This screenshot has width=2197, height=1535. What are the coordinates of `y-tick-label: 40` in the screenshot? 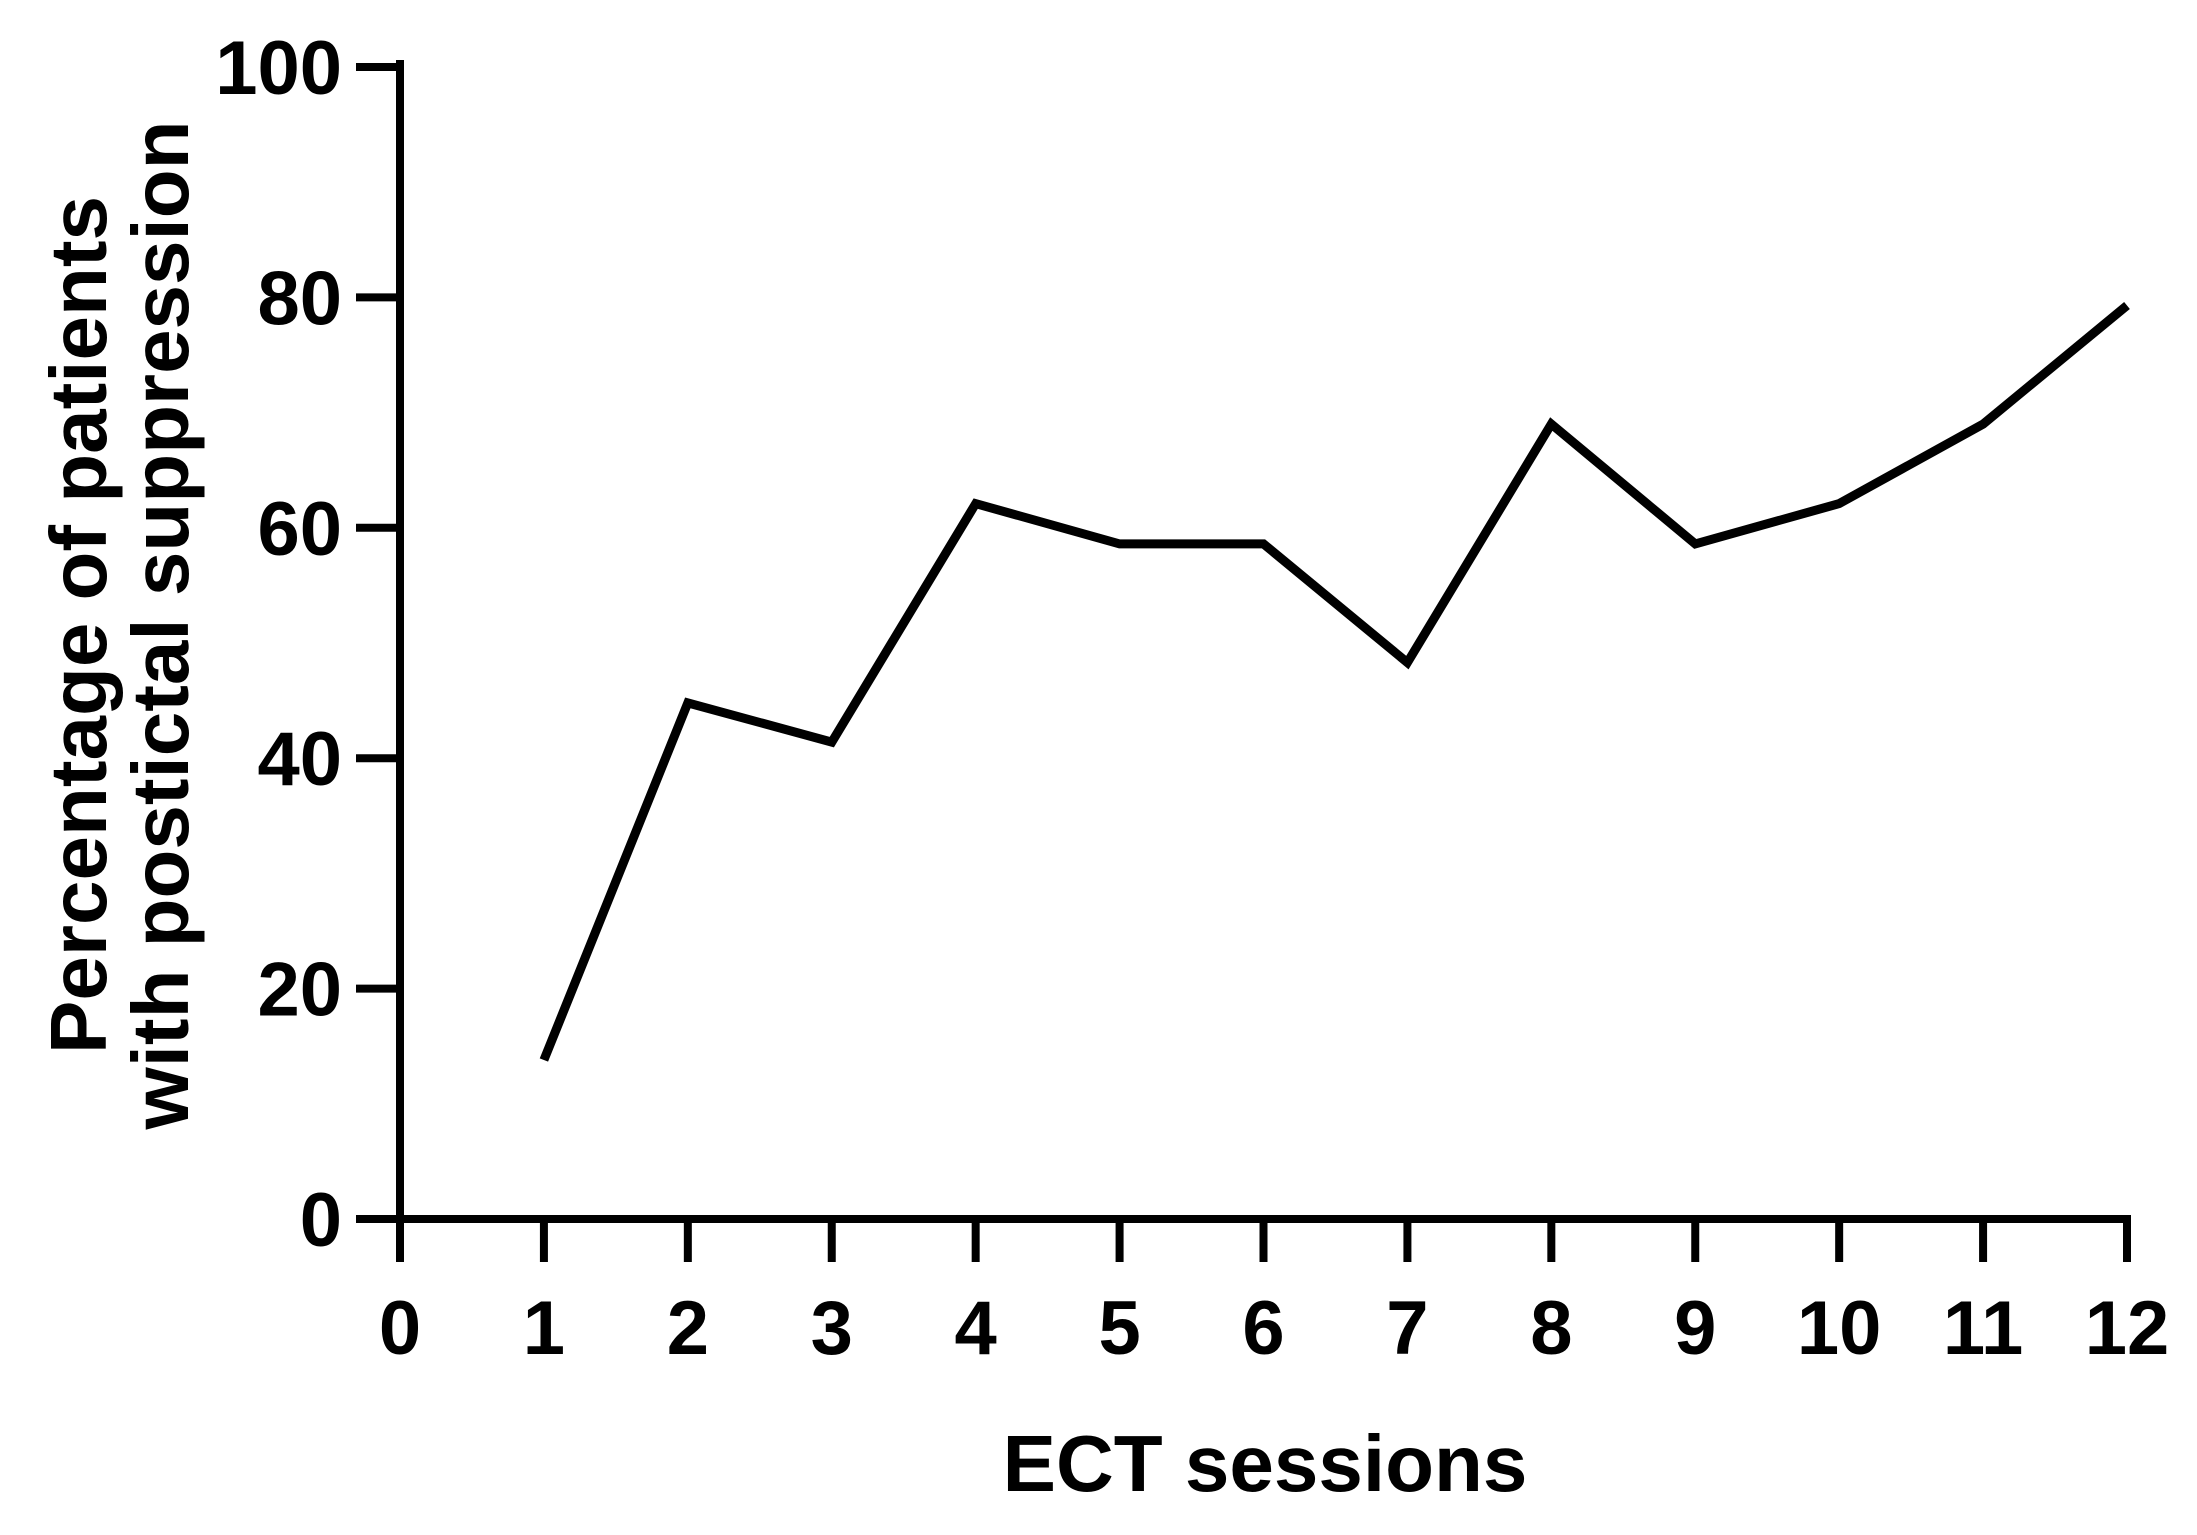 It's located at (299, 759).